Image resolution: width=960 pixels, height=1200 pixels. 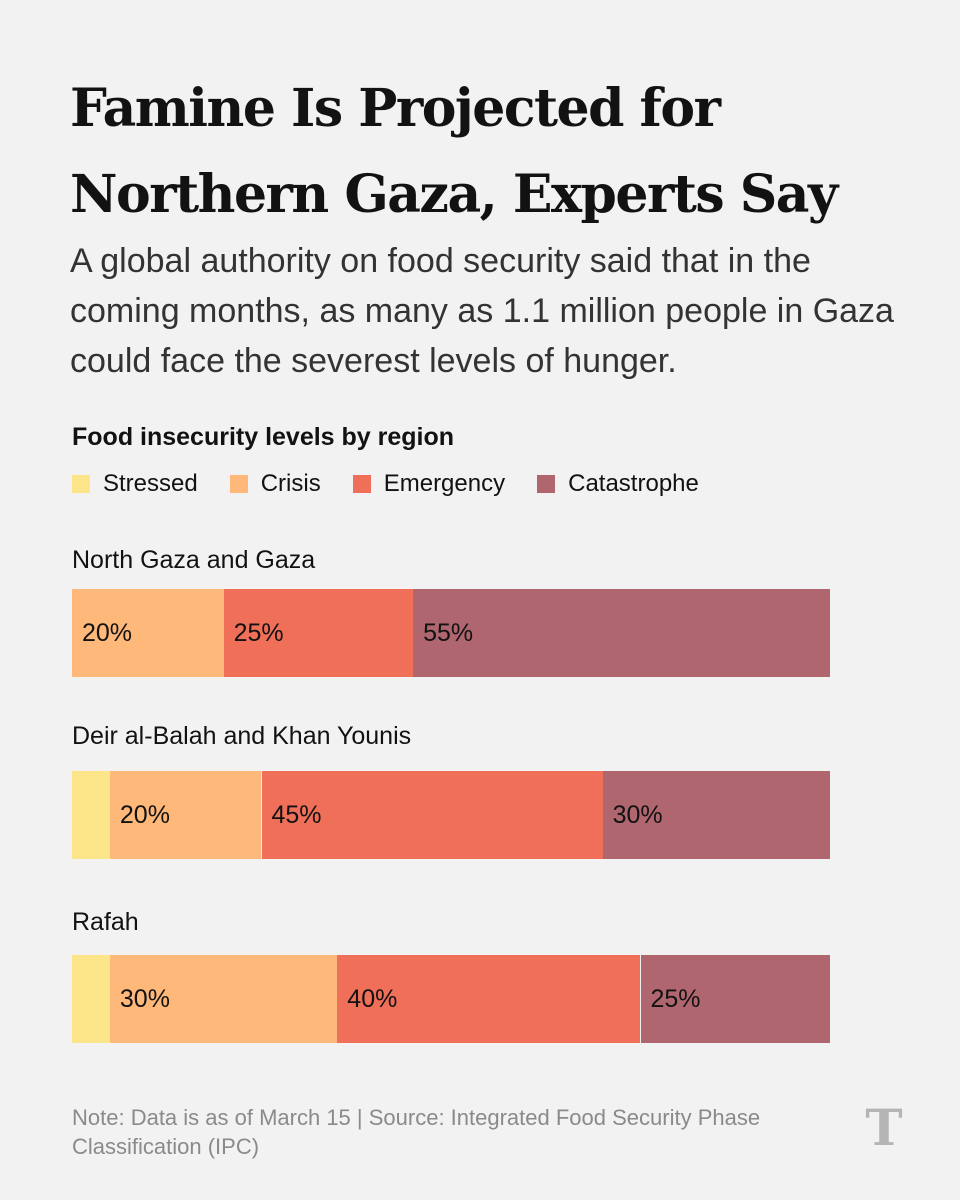 I want to click on legend-label-crisis: Crisis, so click(x=290, y=483).